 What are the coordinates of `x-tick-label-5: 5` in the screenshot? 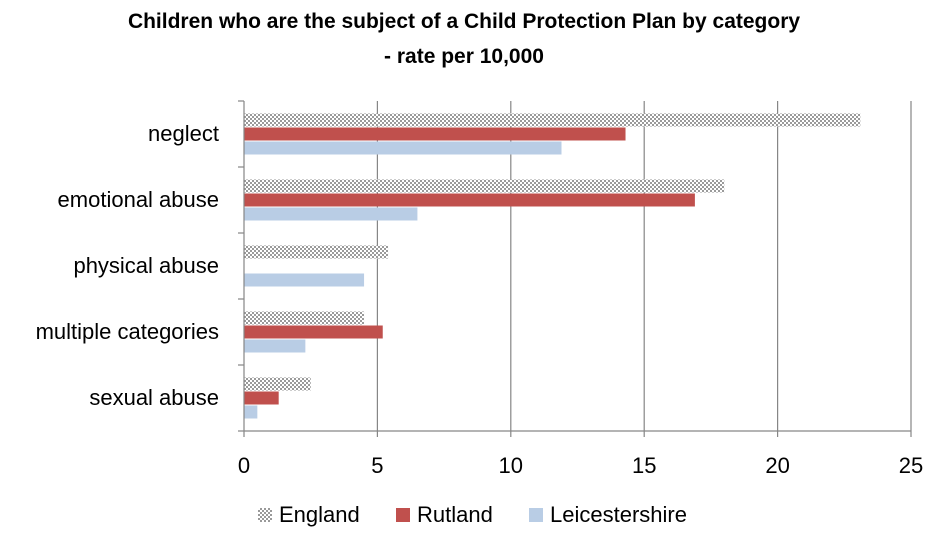 It's located at (377, 465).